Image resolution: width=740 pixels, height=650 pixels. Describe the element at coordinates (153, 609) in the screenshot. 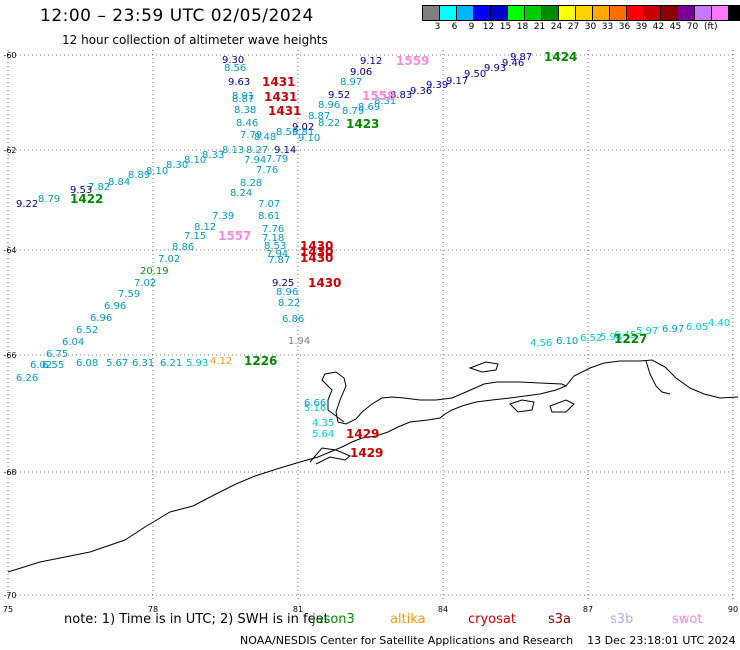

I see `lon-tick-label: 78` at that location.